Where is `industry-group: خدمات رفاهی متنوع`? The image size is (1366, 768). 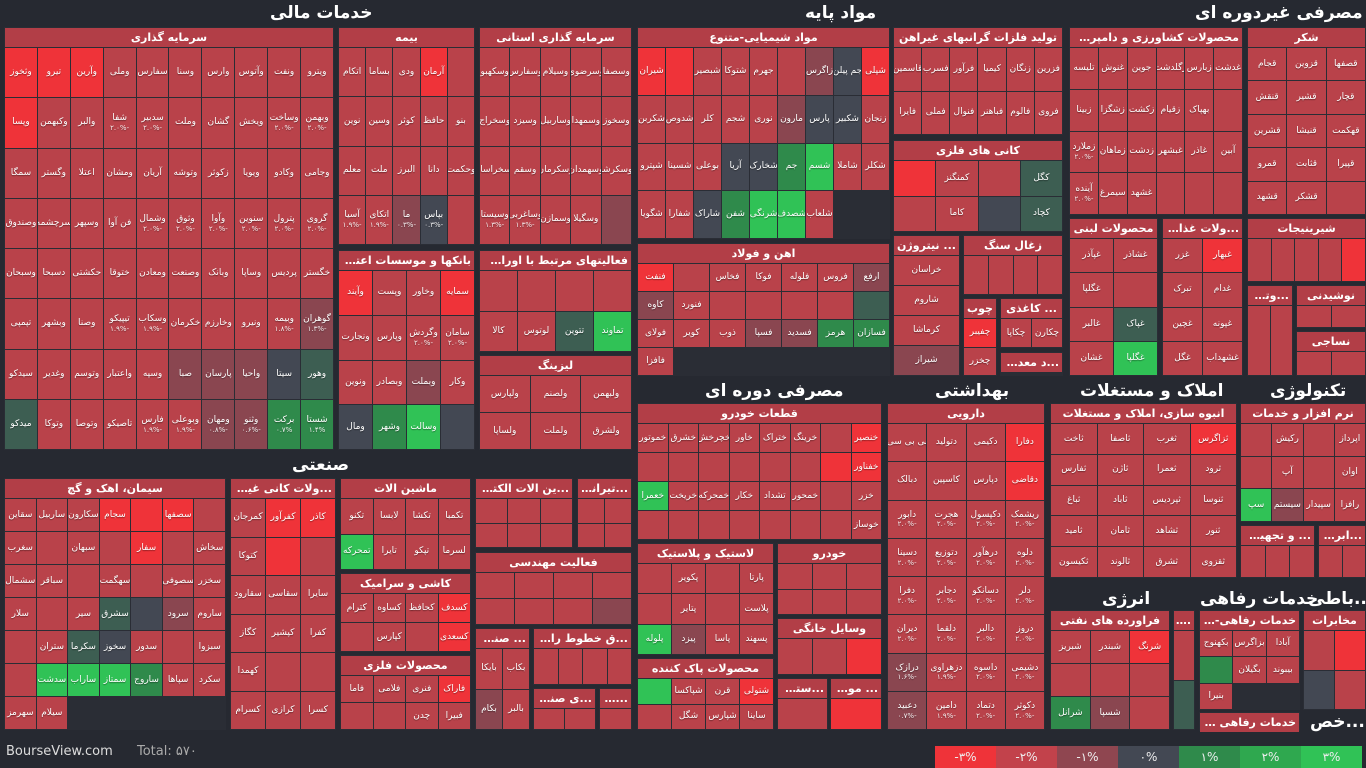 industry-group: خدمات رفاهی متنوع is located at coordinates (1249, 722).